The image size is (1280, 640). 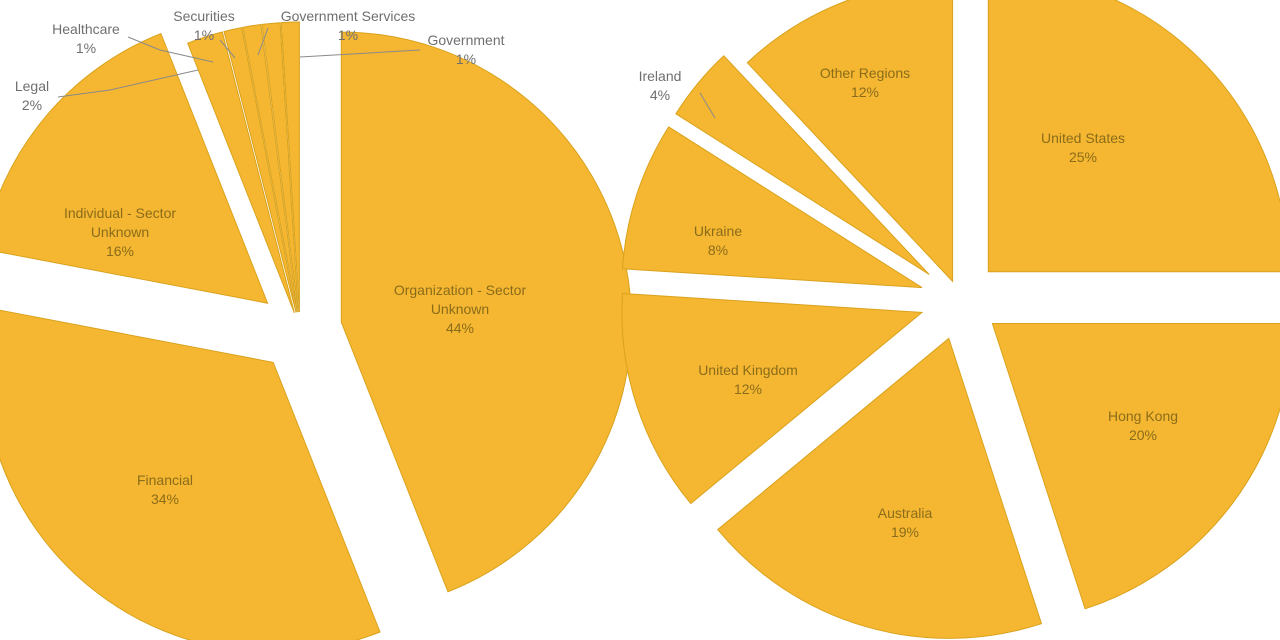 I want to click on leader-line-government, so click(x=360, y=53).